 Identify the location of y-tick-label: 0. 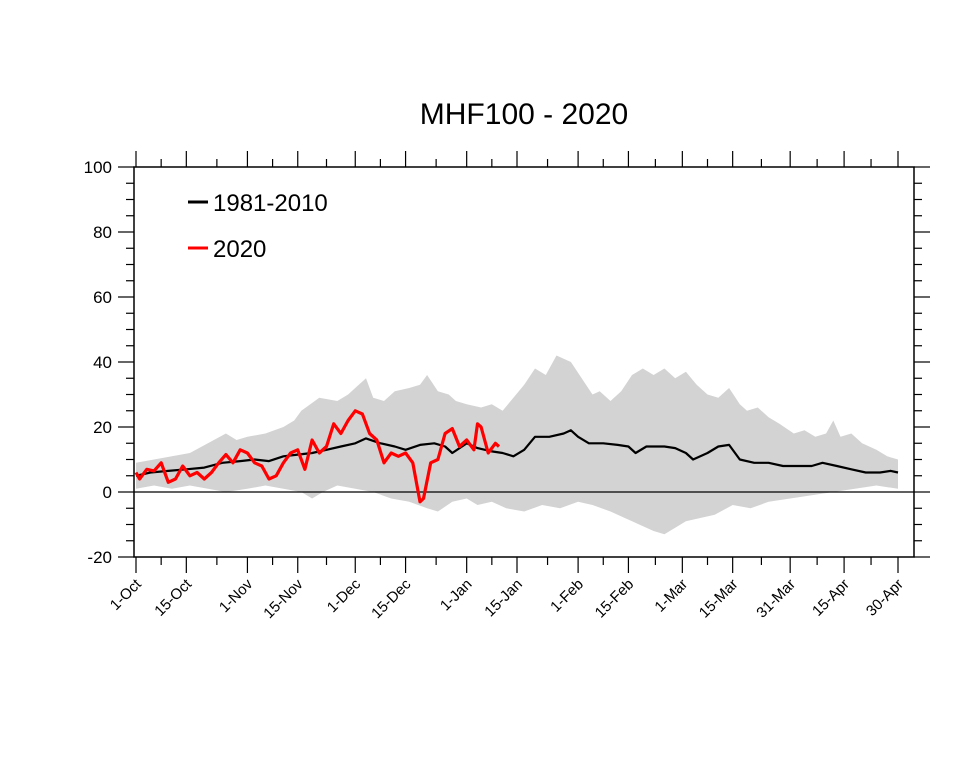
(107, 492).